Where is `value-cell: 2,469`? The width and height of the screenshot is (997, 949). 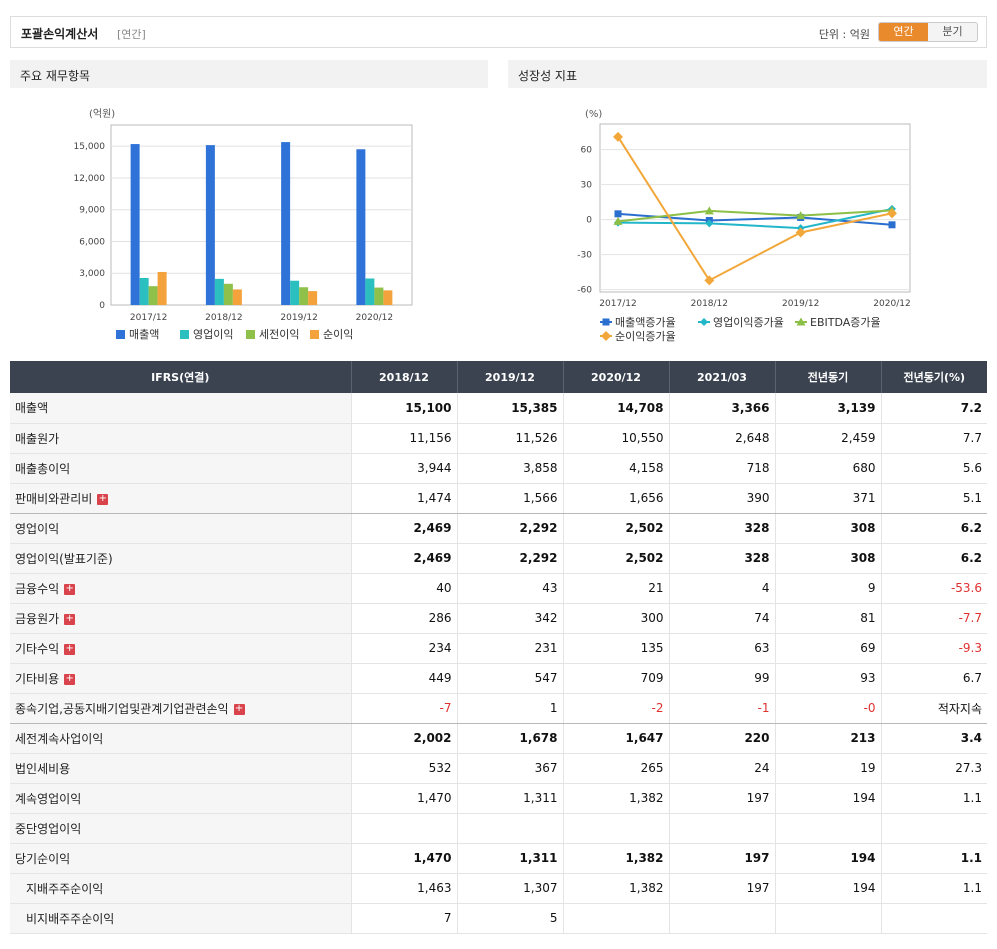
value-cell: 2,469 is located at coordinates (403, 558).